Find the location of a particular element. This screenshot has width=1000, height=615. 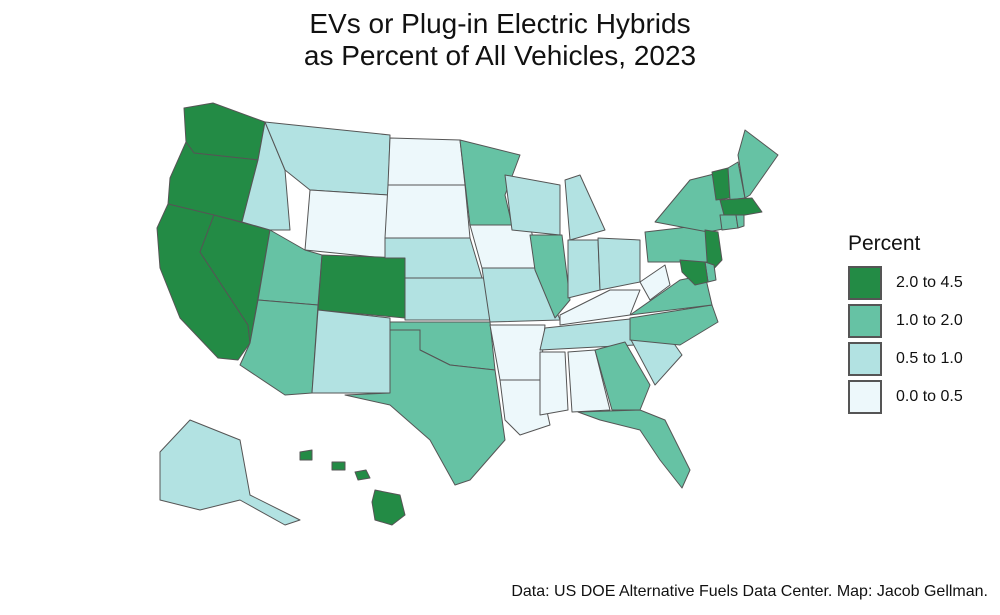

state-ND is located at coordinates (426, 161).